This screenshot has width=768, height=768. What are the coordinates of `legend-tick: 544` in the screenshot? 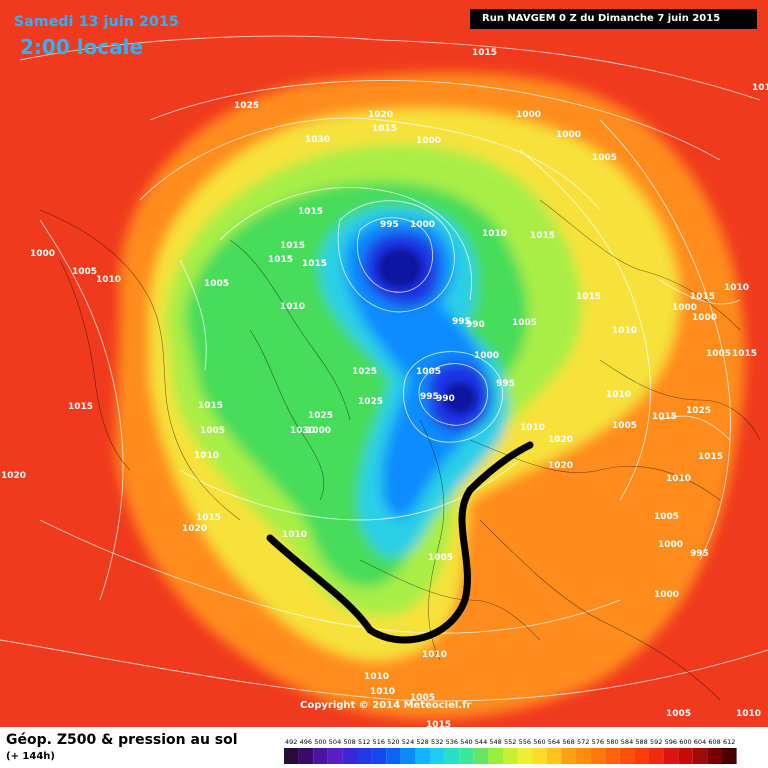 It's located at (481, 742).